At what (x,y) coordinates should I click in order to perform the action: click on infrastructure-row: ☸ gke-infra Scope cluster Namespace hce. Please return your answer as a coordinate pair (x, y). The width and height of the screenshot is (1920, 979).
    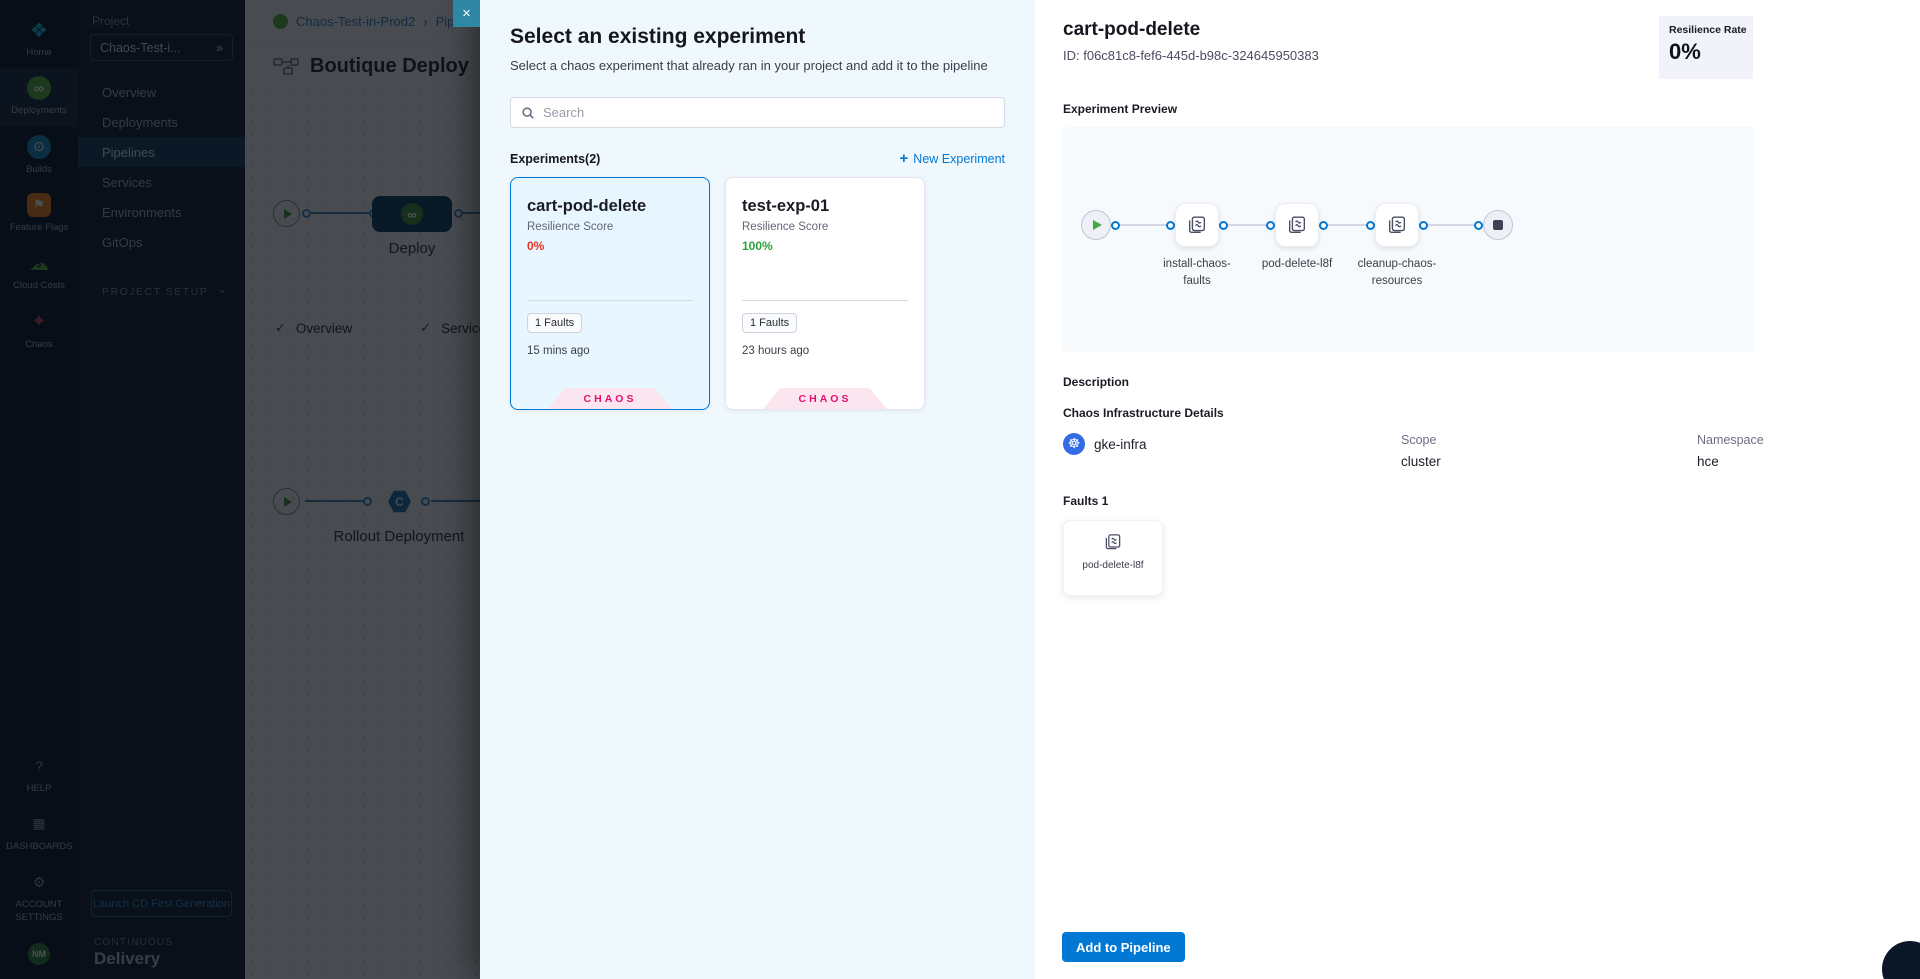
    Looking at the image, I should click on (1477, 451).